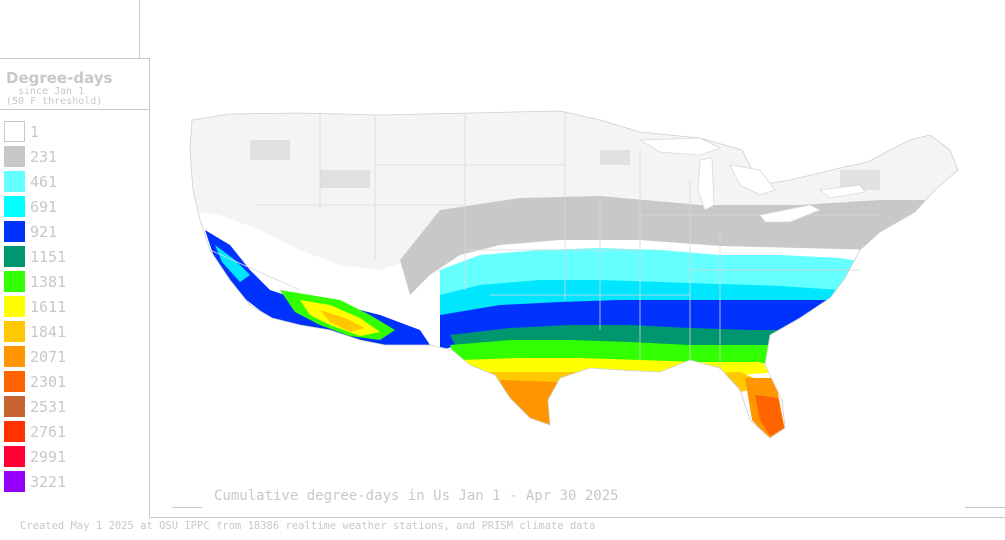 The height and width of the screenshot is (540, 1005). What do you see at coordinates (48, 382) in the screenshot?
I see `legend-label: 2301` at bounding box center [48, 382].